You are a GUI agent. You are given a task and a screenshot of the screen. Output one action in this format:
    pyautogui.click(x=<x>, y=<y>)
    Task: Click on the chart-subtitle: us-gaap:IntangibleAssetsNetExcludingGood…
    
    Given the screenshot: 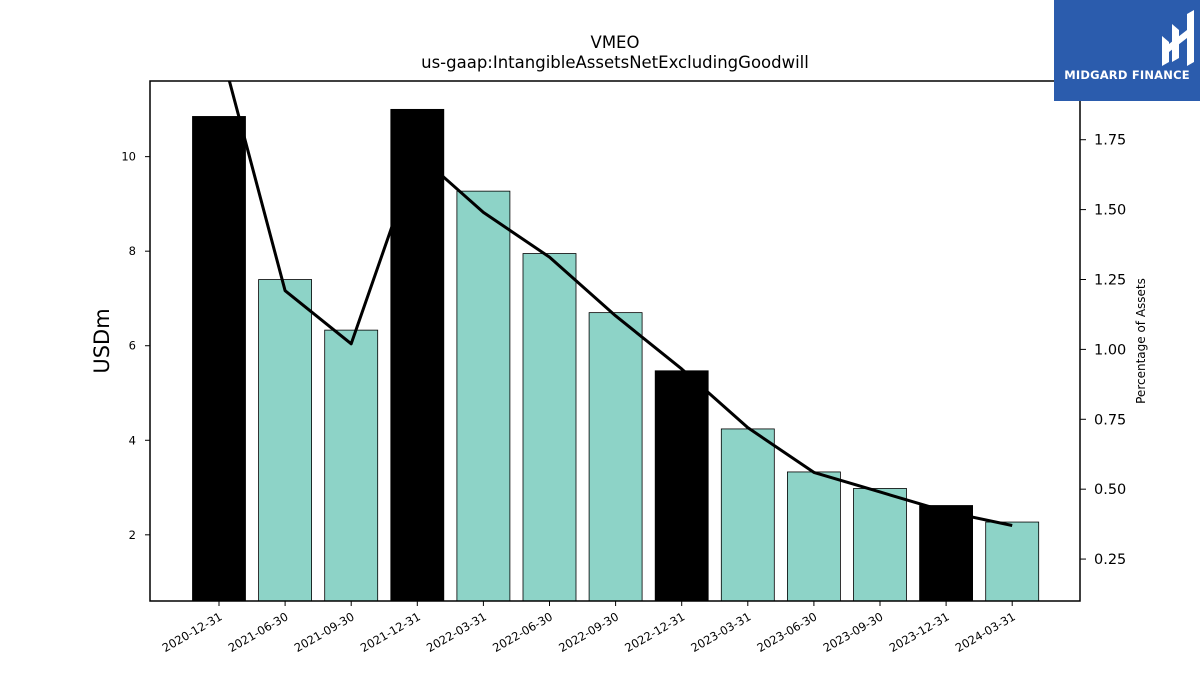 What is the action you would take?
    pyautogui.click(x=615, y=62)
    